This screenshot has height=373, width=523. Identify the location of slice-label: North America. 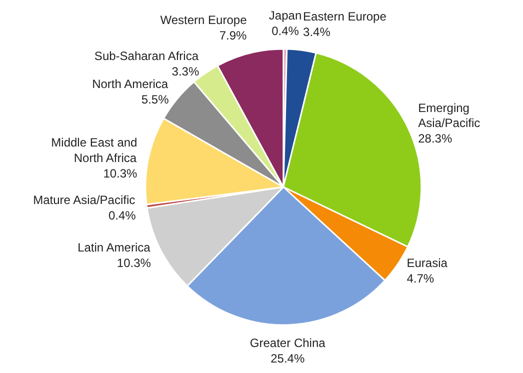
(130, 83).